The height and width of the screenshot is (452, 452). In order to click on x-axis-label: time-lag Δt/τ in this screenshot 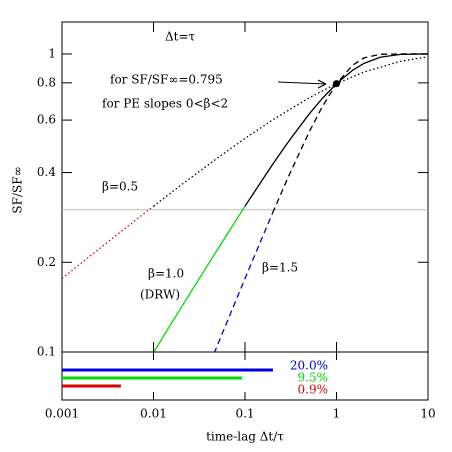, I will do `click(245, 437)`.